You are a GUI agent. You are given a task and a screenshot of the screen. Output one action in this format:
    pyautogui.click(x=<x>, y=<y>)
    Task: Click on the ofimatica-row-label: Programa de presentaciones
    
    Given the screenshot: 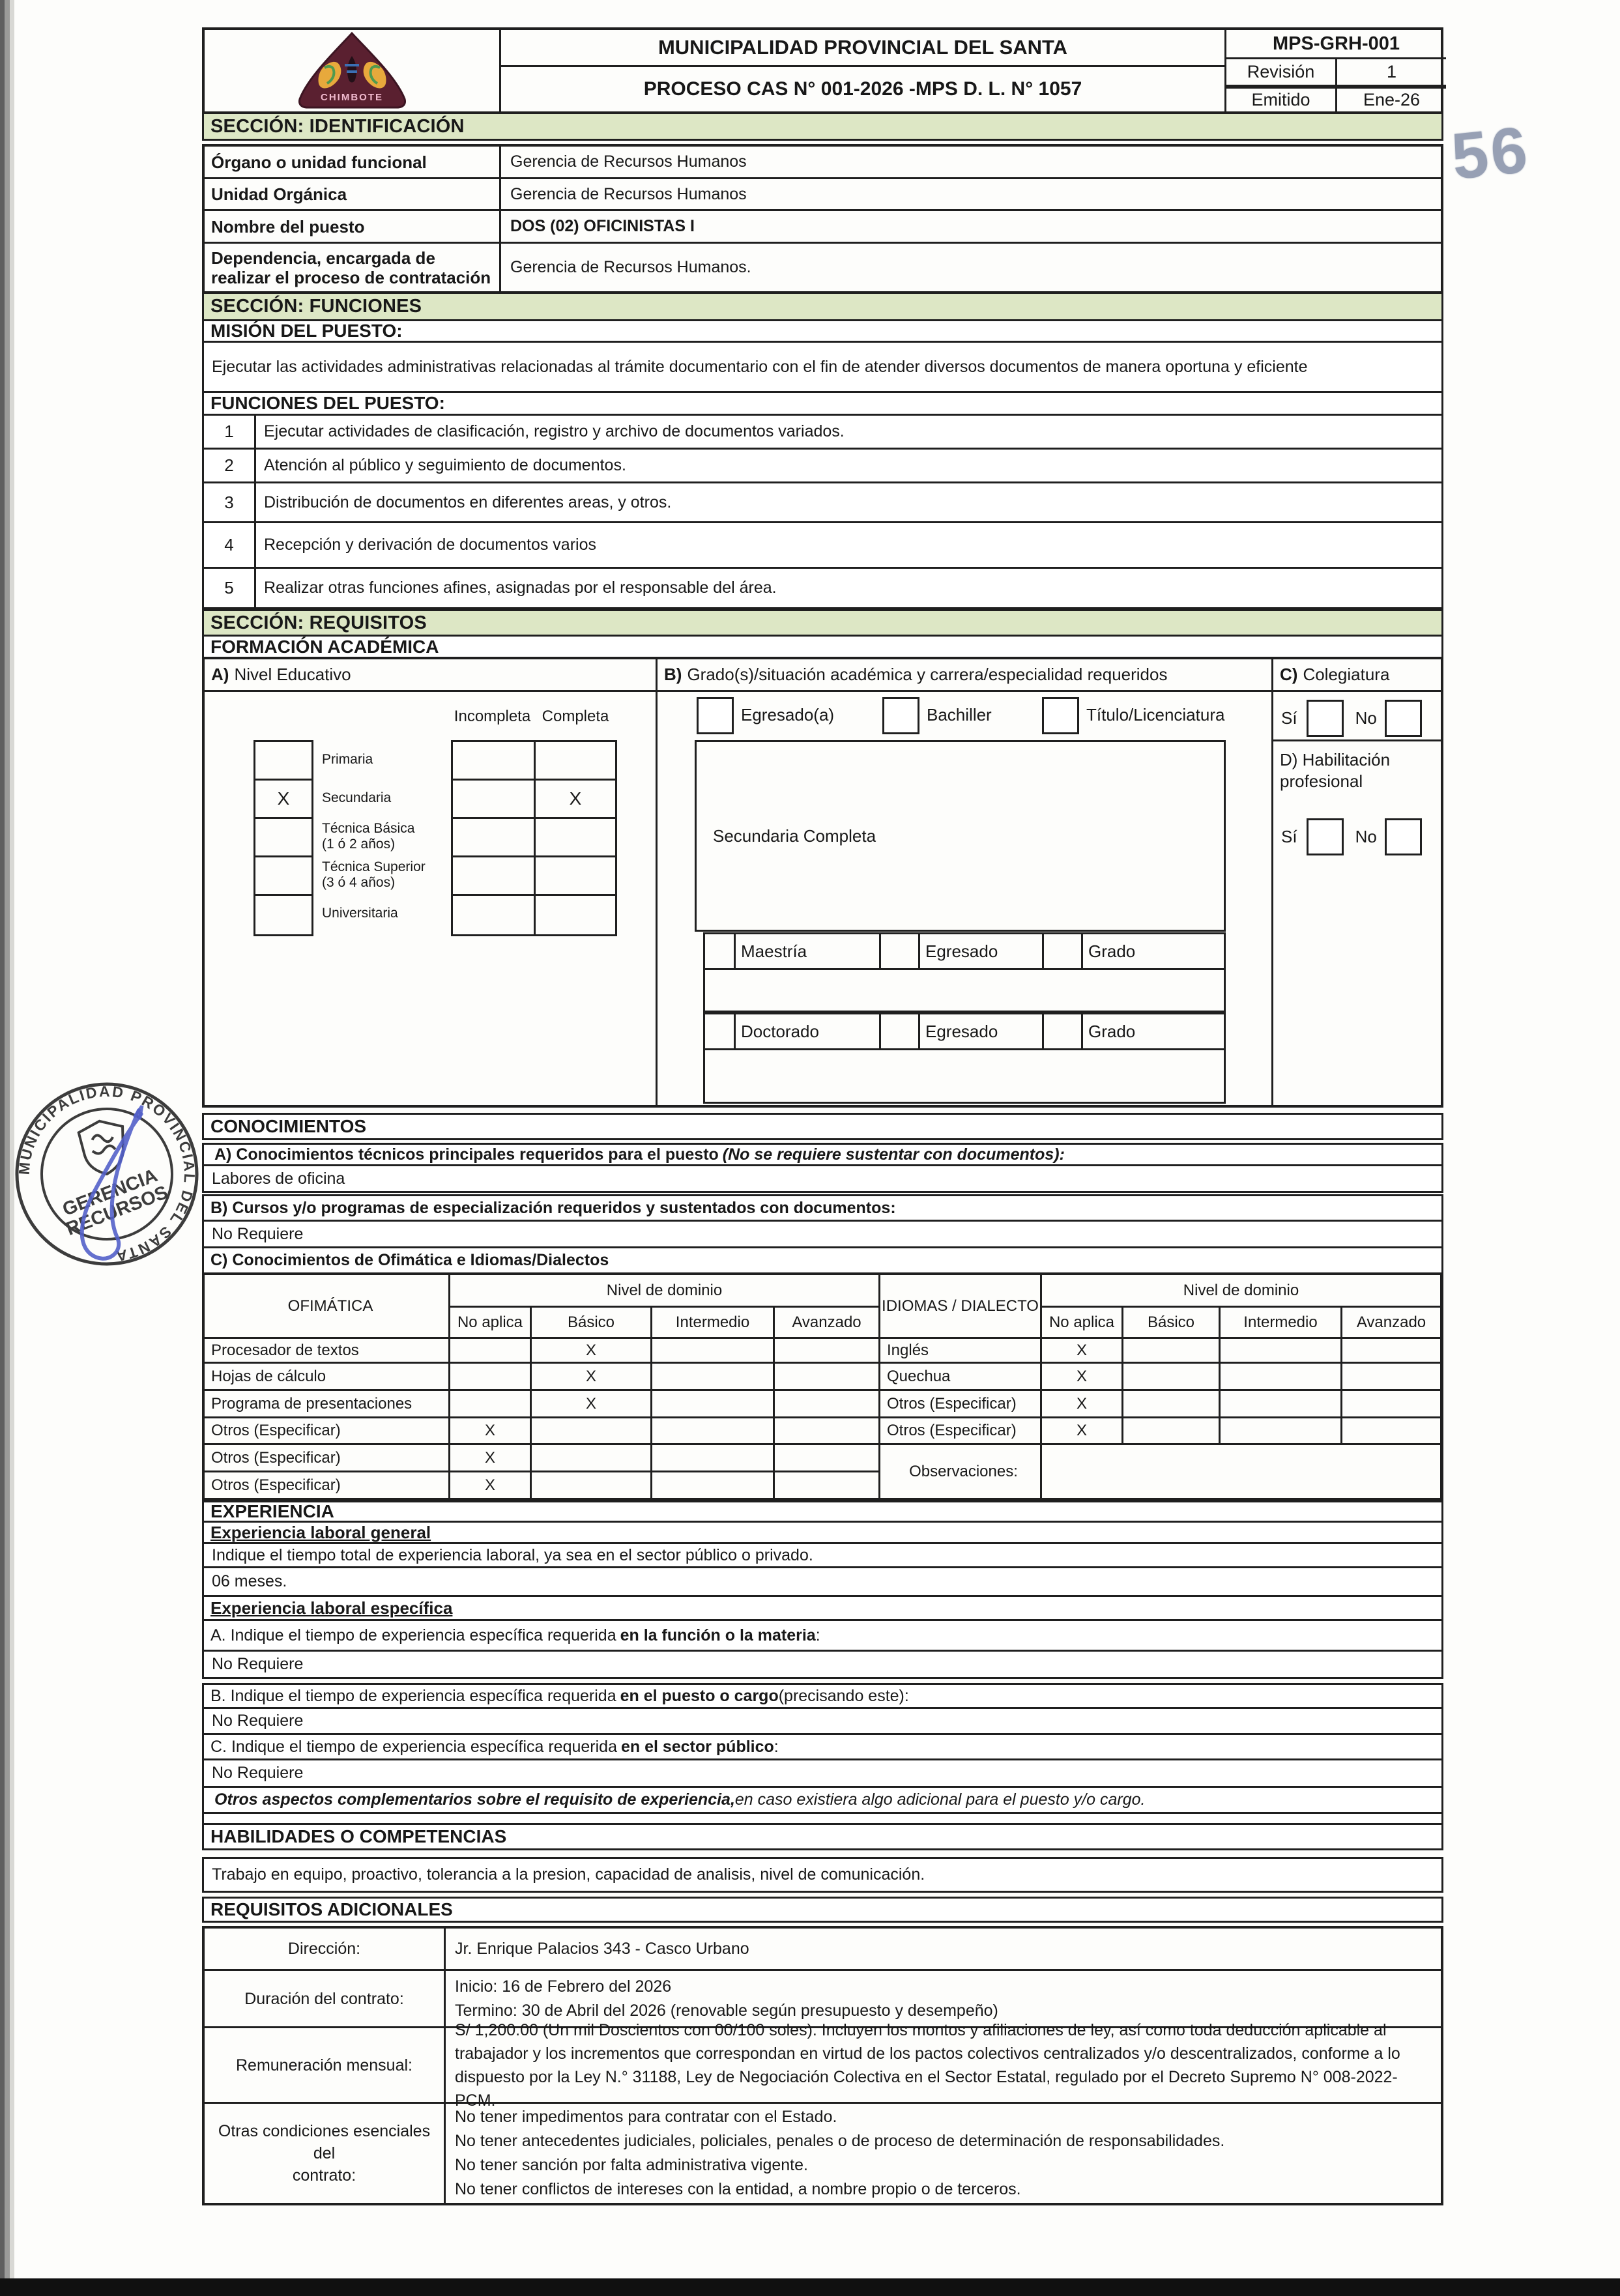 What is the action you would take?
    pyautogui.click(x=327, y=1404)
    